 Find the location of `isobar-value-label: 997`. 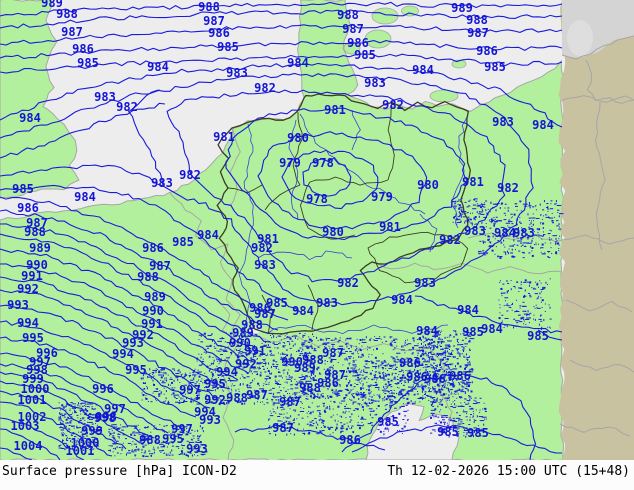

isobar-value-label: 997 is located at coordinates (40, 362).